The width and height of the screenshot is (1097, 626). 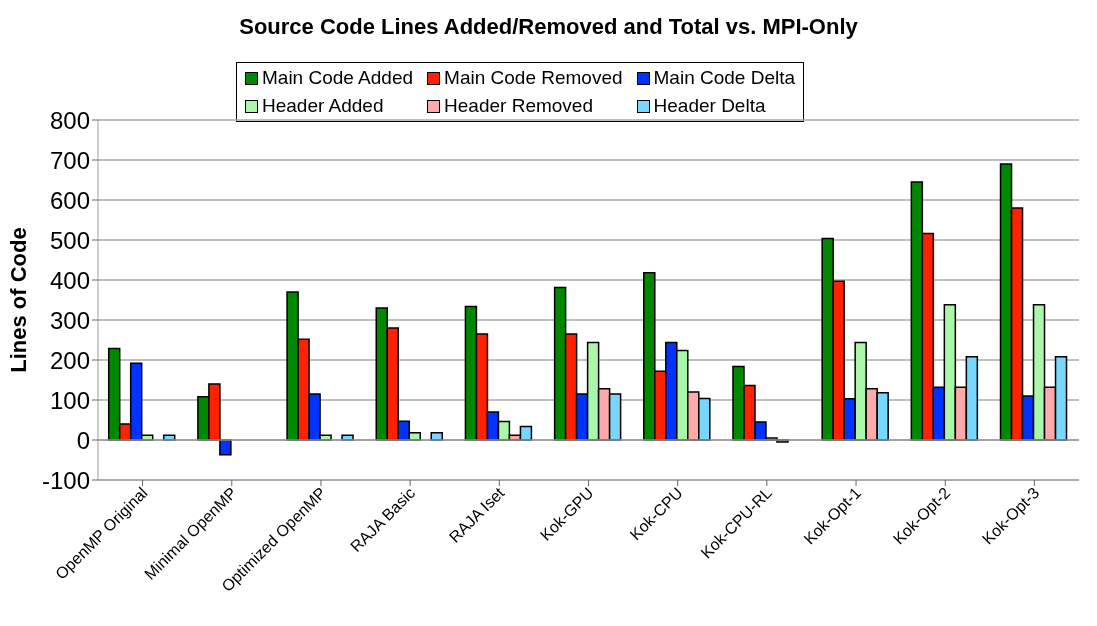 I want to click on y-tick-label: 400, so click(x=69, y=280).